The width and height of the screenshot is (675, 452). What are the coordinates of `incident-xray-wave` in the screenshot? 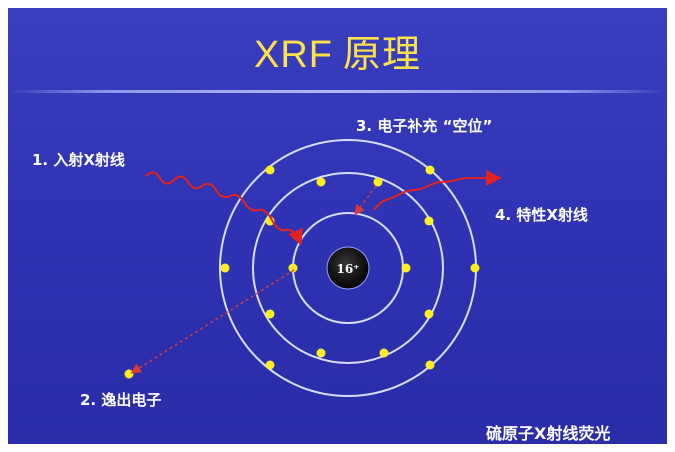 It's located at (224, 208).